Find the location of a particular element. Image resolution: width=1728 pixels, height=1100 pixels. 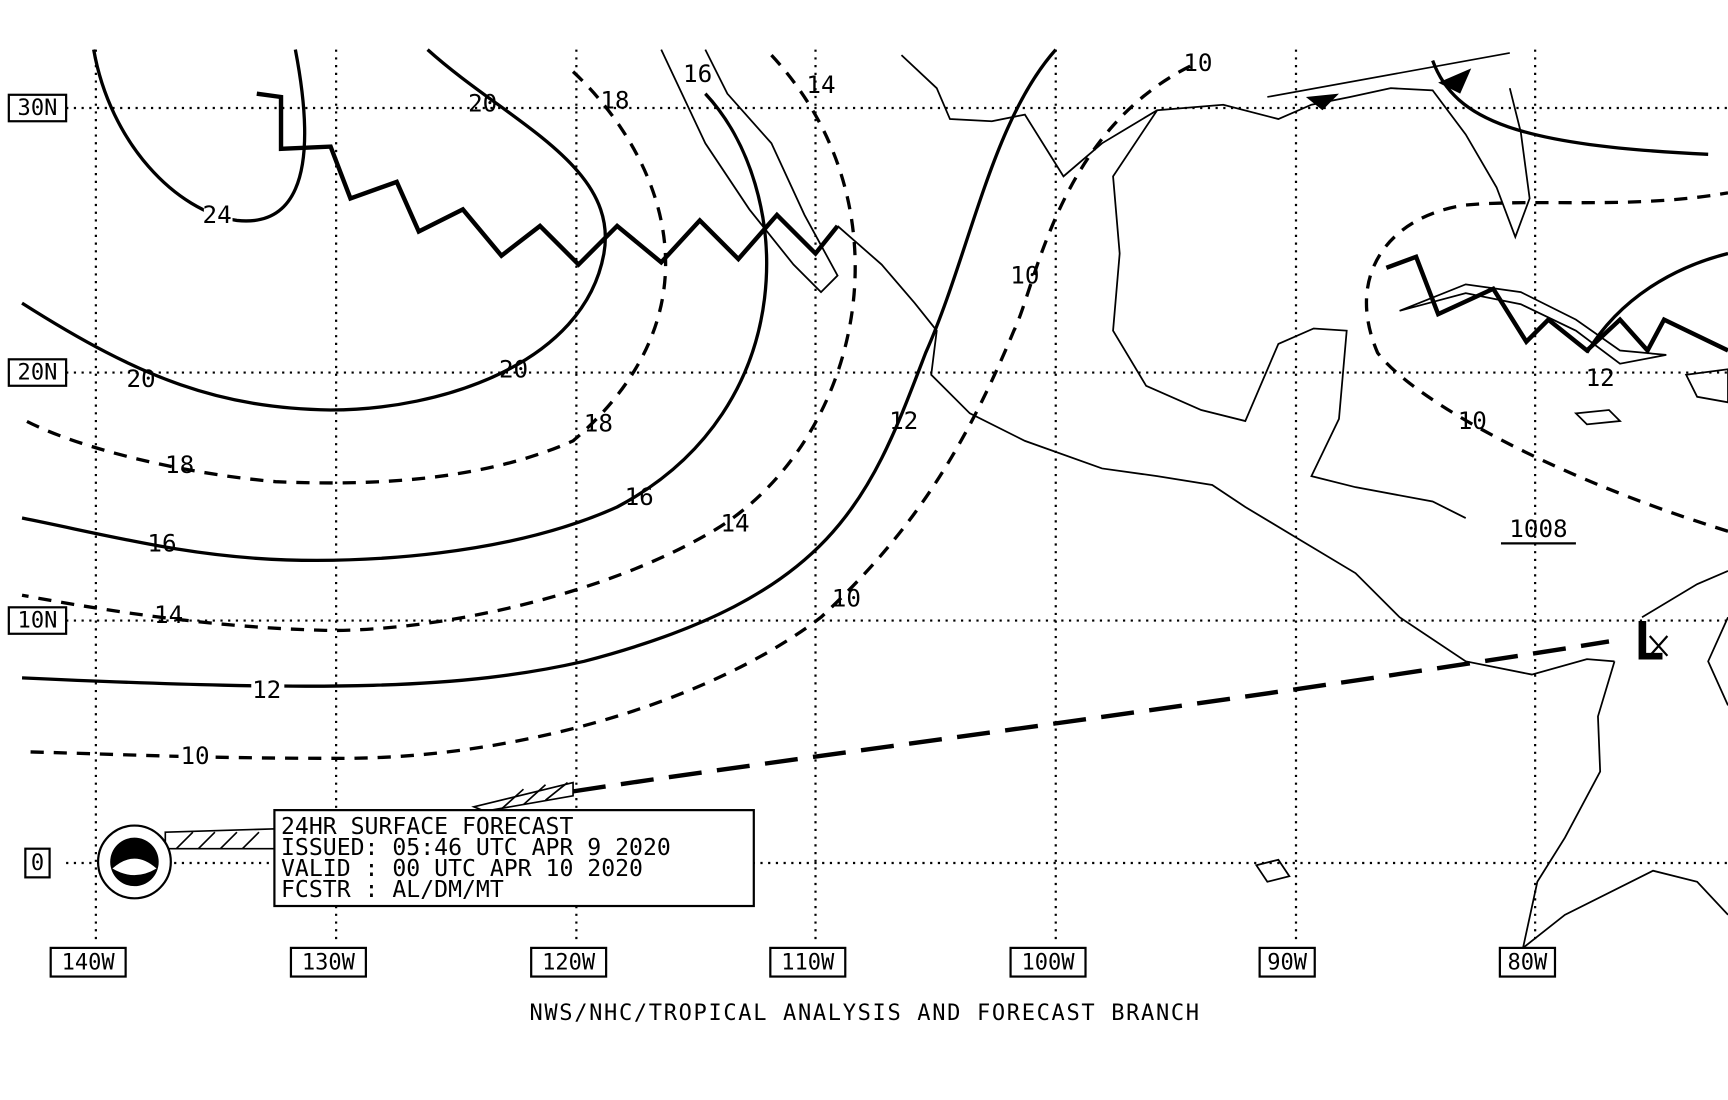

pressure-center: 1008 L is located at coordinates (1584, 593).